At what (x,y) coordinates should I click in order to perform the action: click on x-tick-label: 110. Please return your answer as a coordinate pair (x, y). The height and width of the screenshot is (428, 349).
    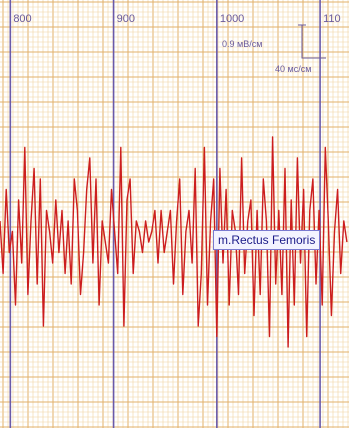
    Looking at the image, I should click on (332, 19).